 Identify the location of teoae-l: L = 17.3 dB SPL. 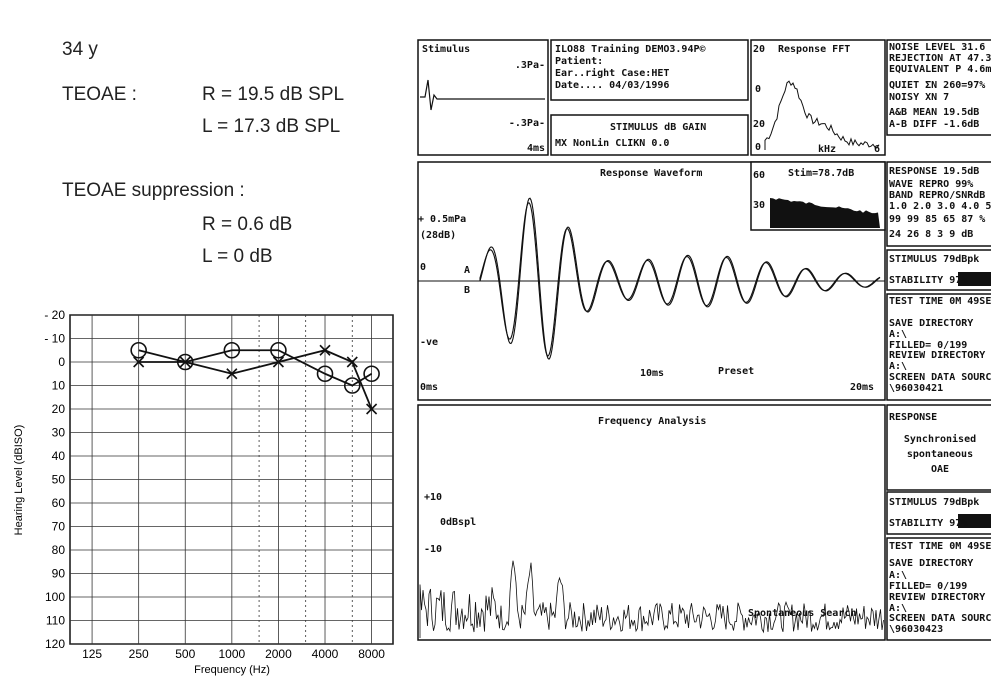
(271, 126).